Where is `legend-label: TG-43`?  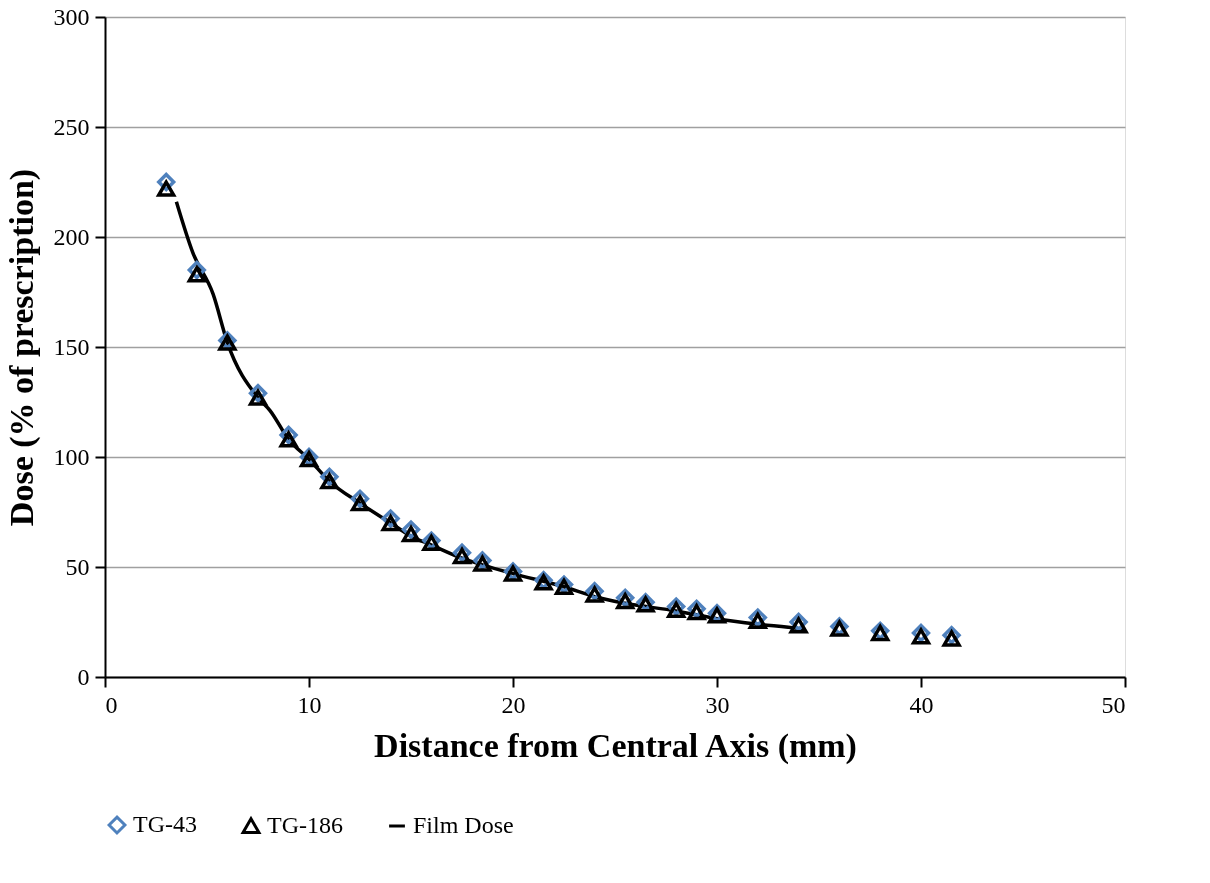
legend-label: TG-43 is located at coordinates (165, 824).